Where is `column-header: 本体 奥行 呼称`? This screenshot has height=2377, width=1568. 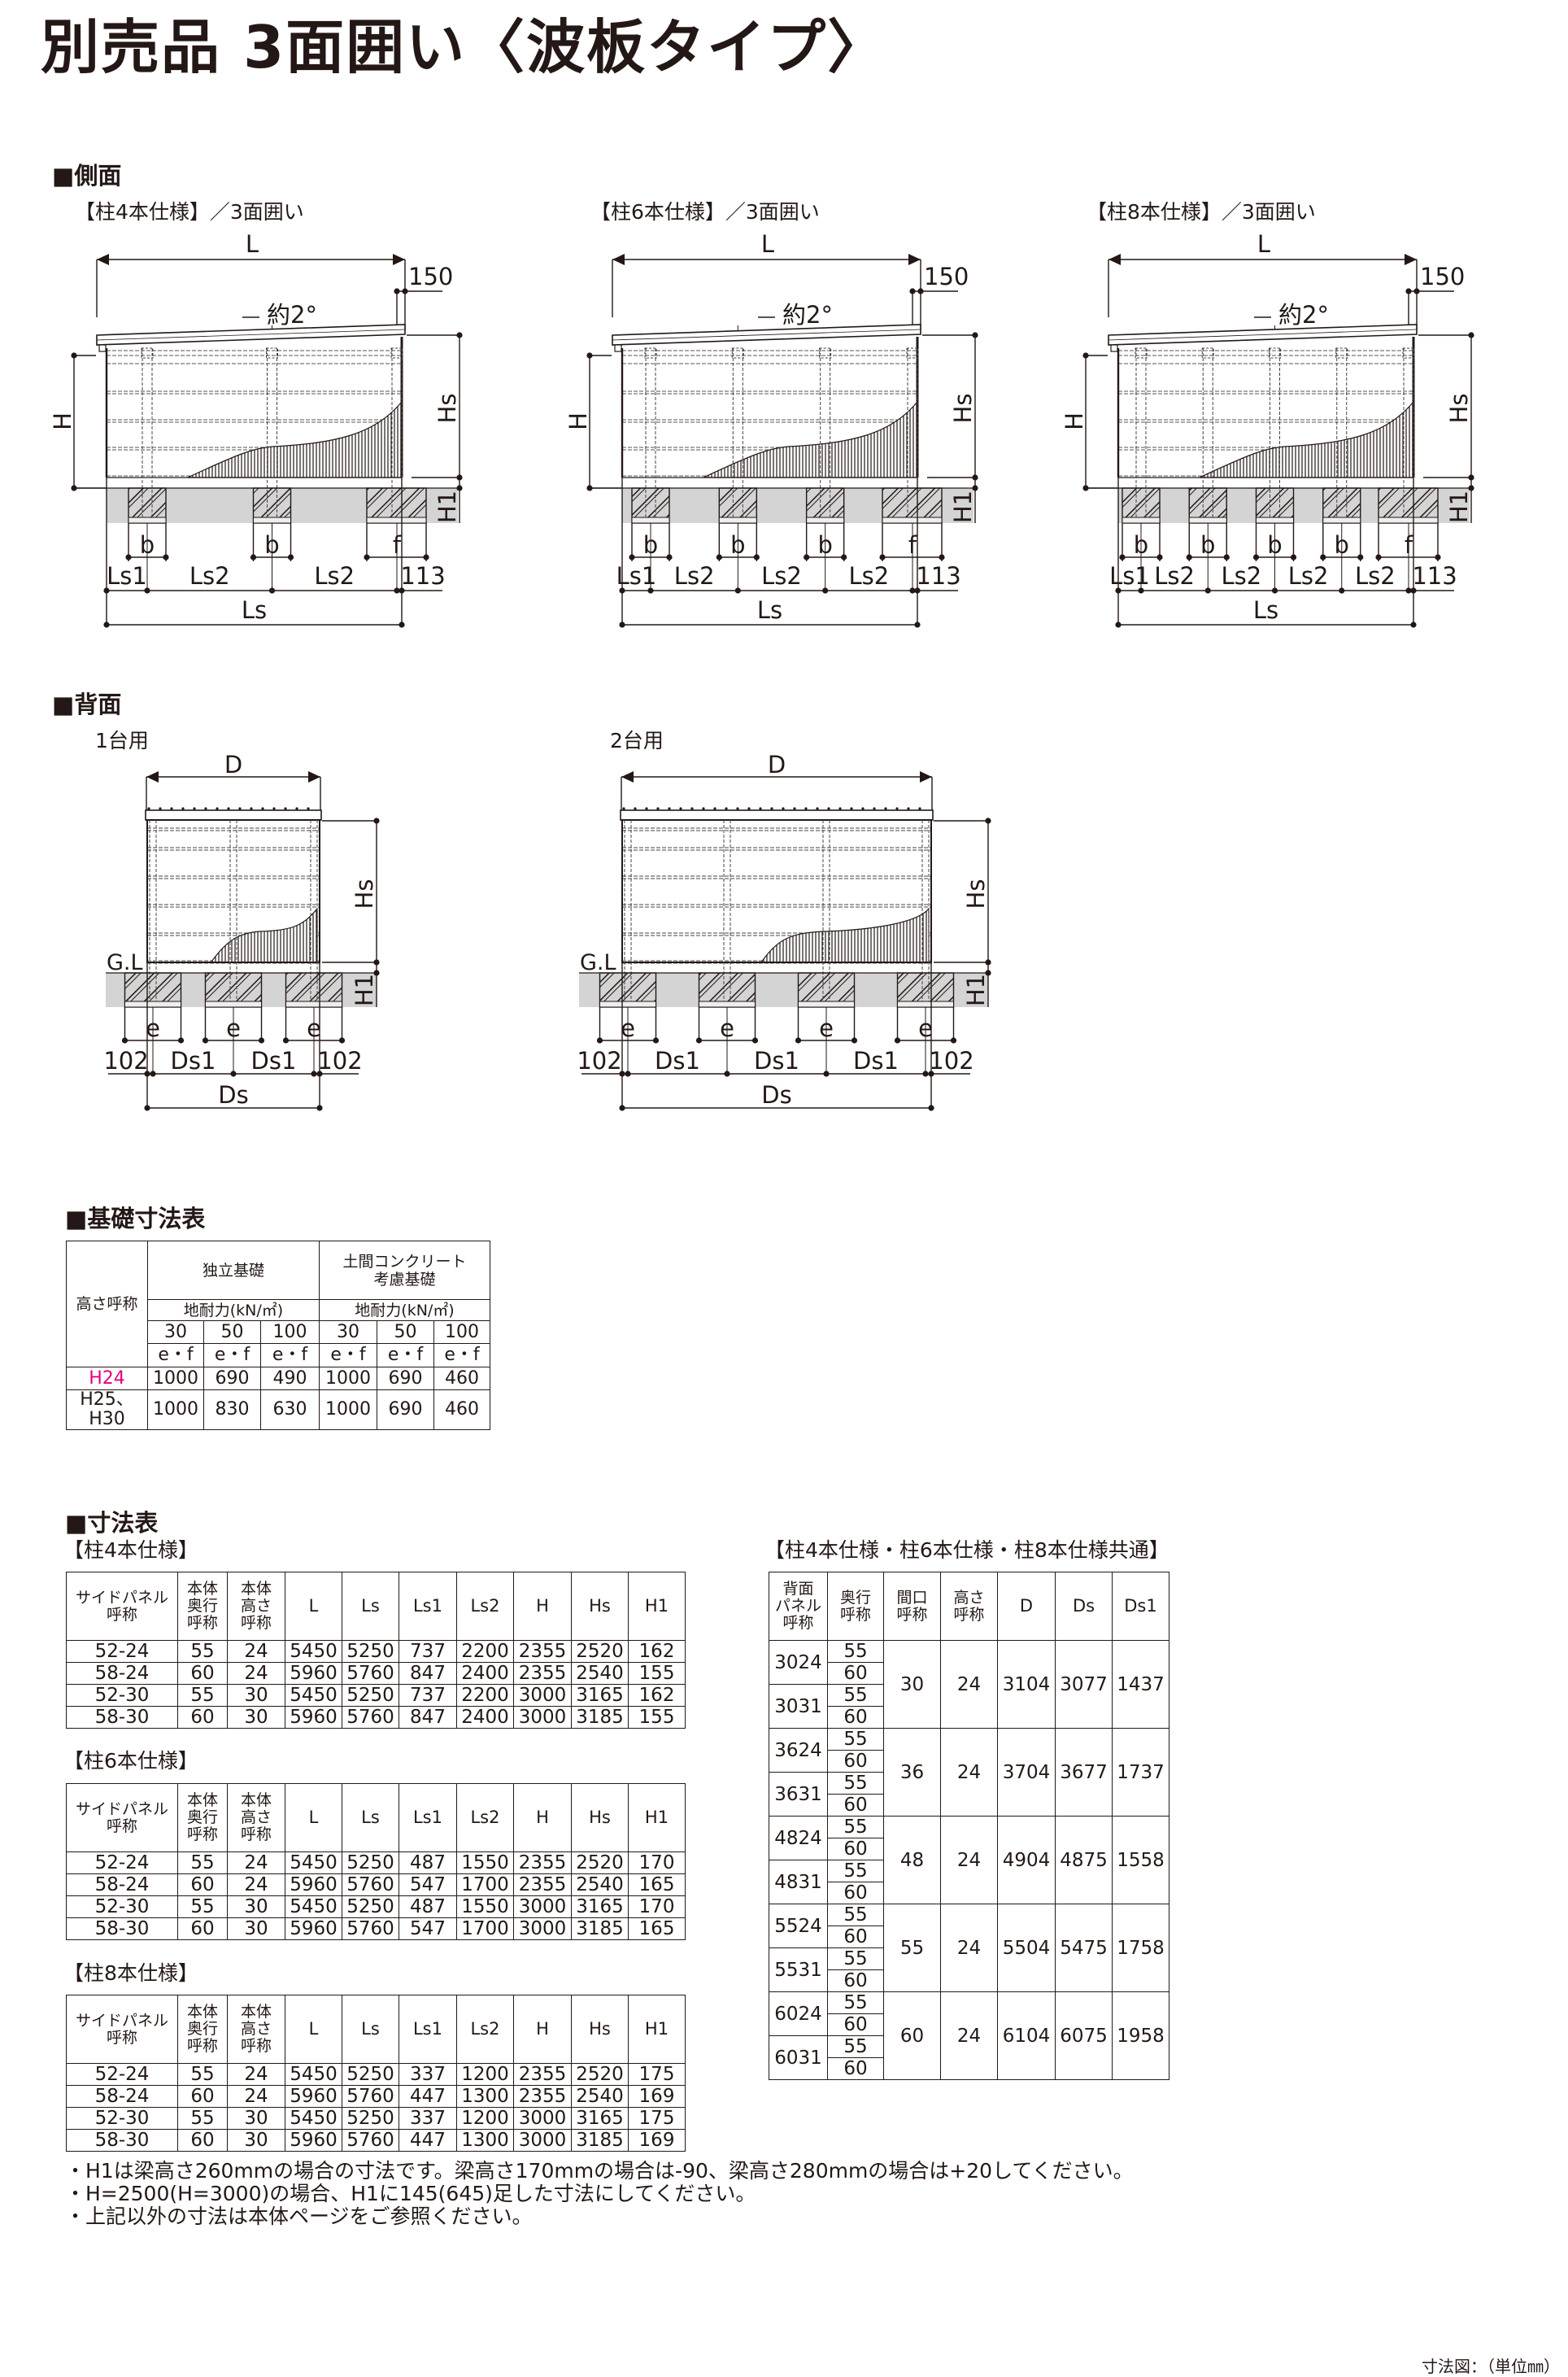 column-header: 本体 奥行 呼称 is located at coordinates (202, 2029).